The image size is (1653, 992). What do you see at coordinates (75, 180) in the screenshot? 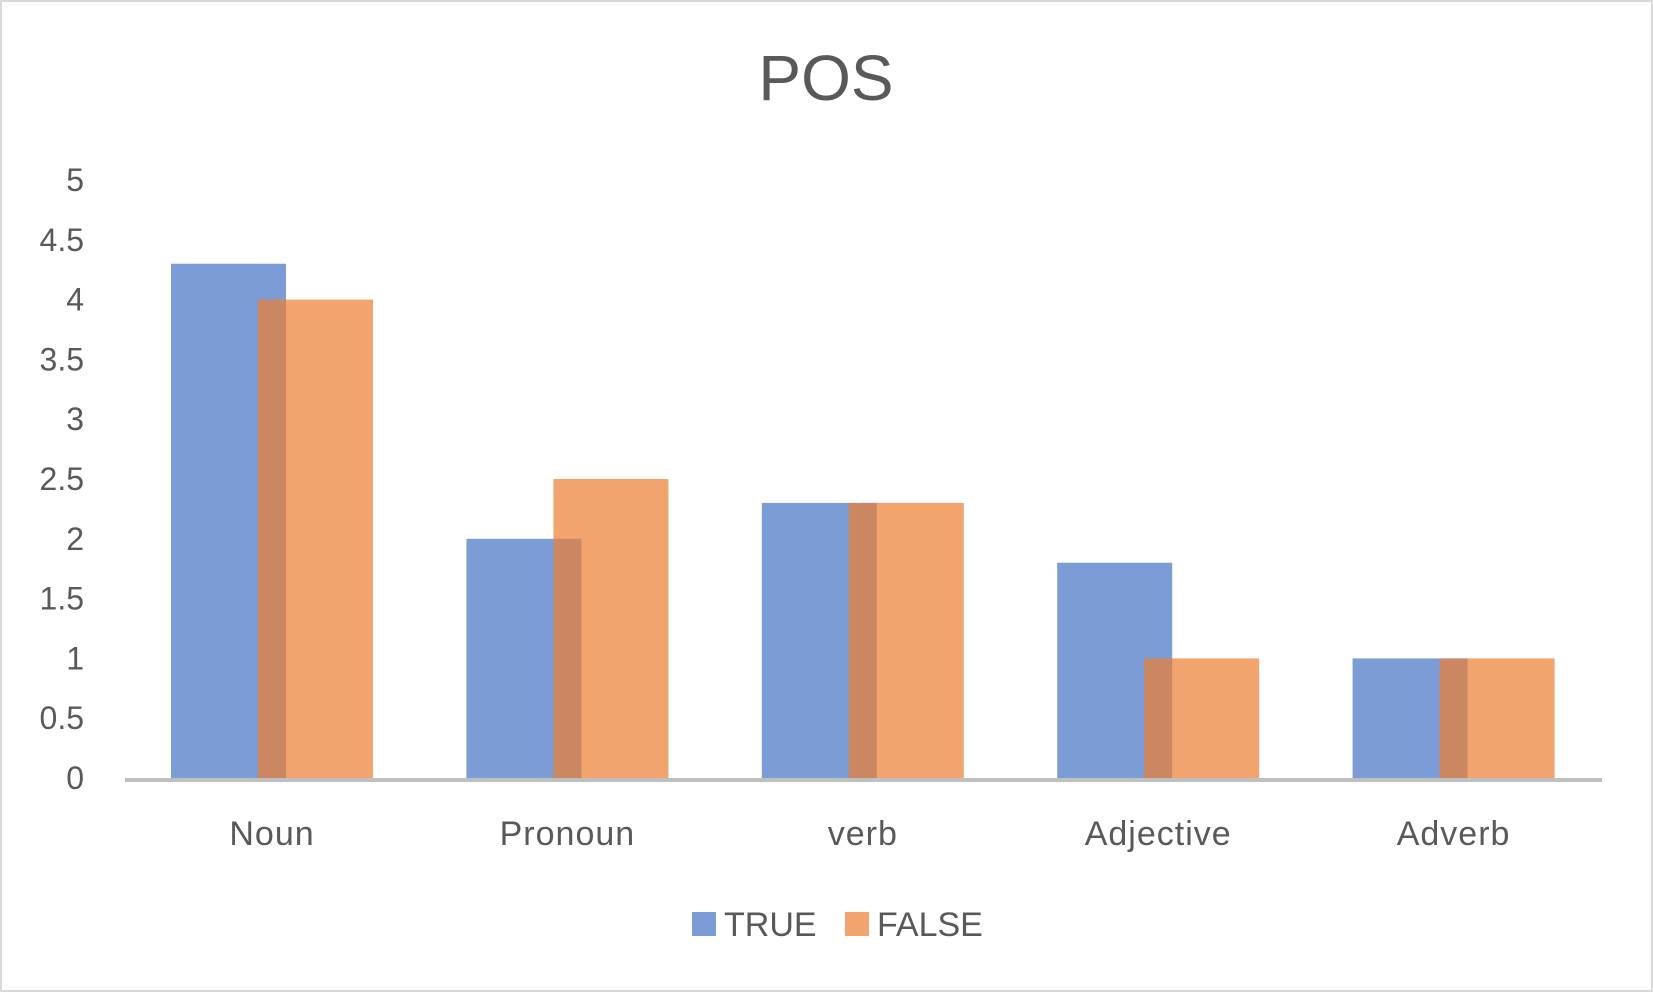
I see `y-tick-label: 5` at bounding box center [75, 180].